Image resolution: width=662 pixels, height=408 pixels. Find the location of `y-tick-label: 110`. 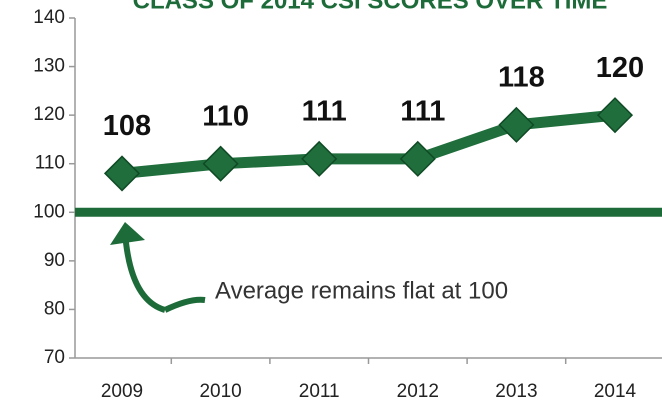

y-tick-label: 110 is located at coordinates (50, 163).